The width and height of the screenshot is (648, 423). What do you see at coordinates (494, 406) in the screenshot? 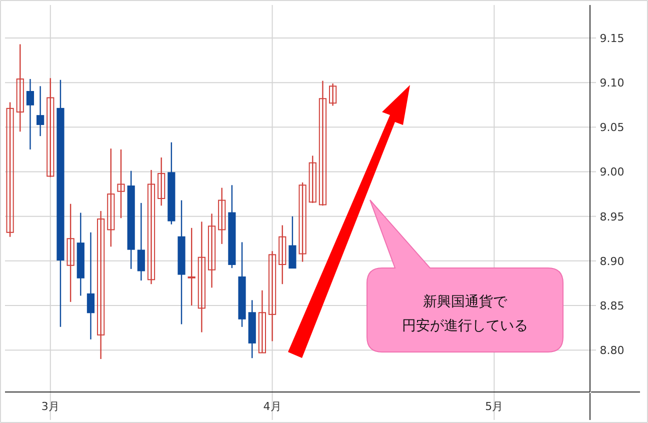
I see `x-tick-label: 5月` at bounding box center [494, 406].